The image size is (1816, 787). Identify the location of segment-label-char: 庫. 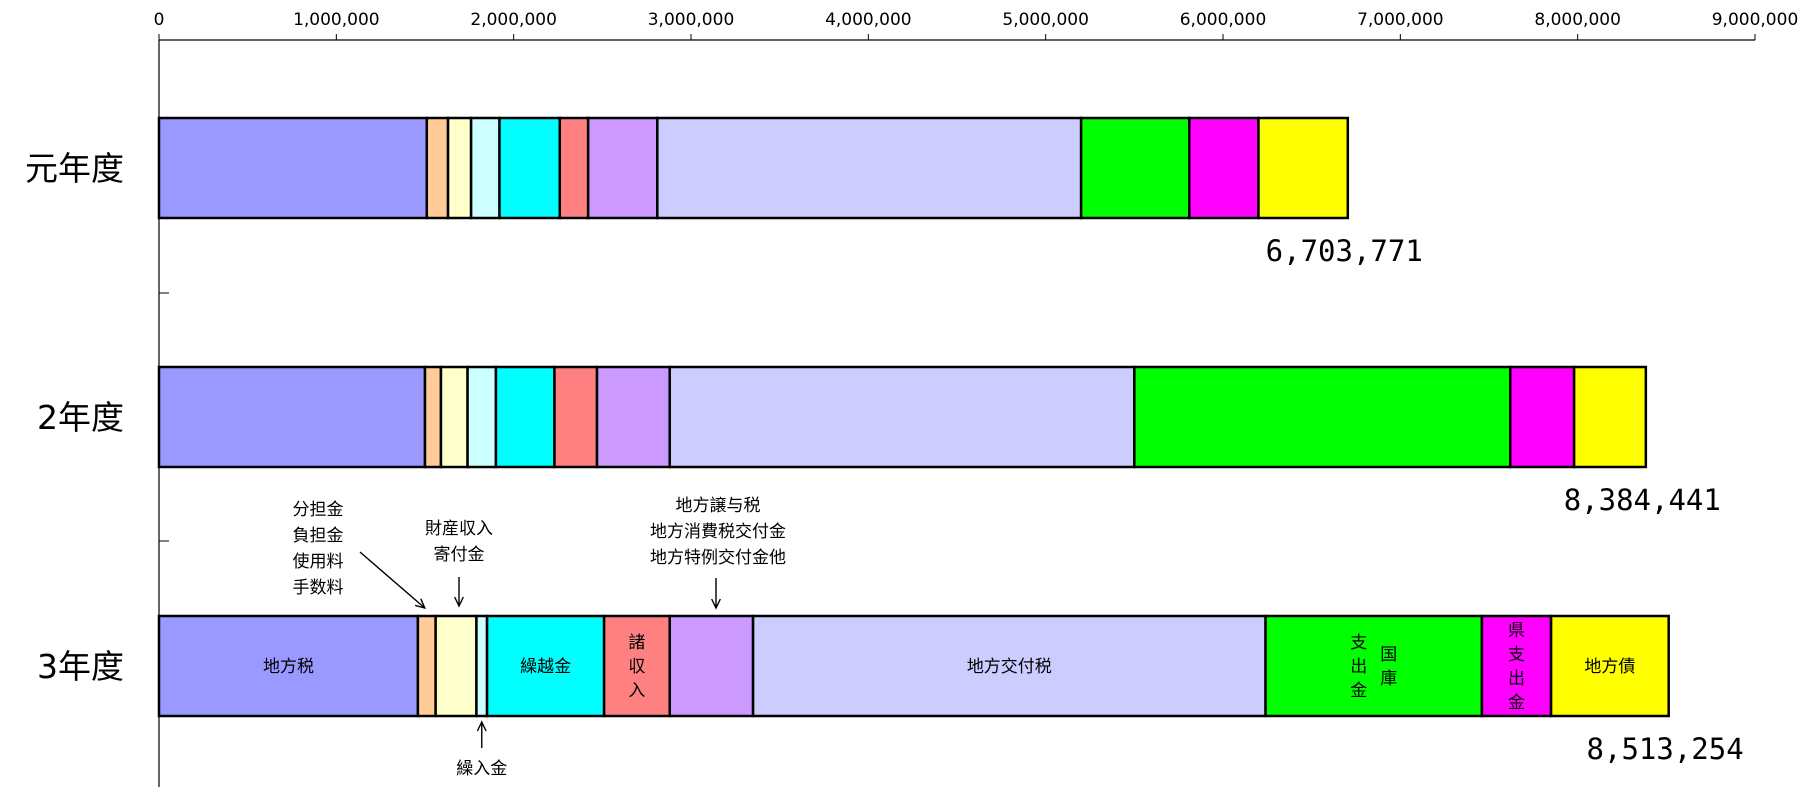
(1388, 679).